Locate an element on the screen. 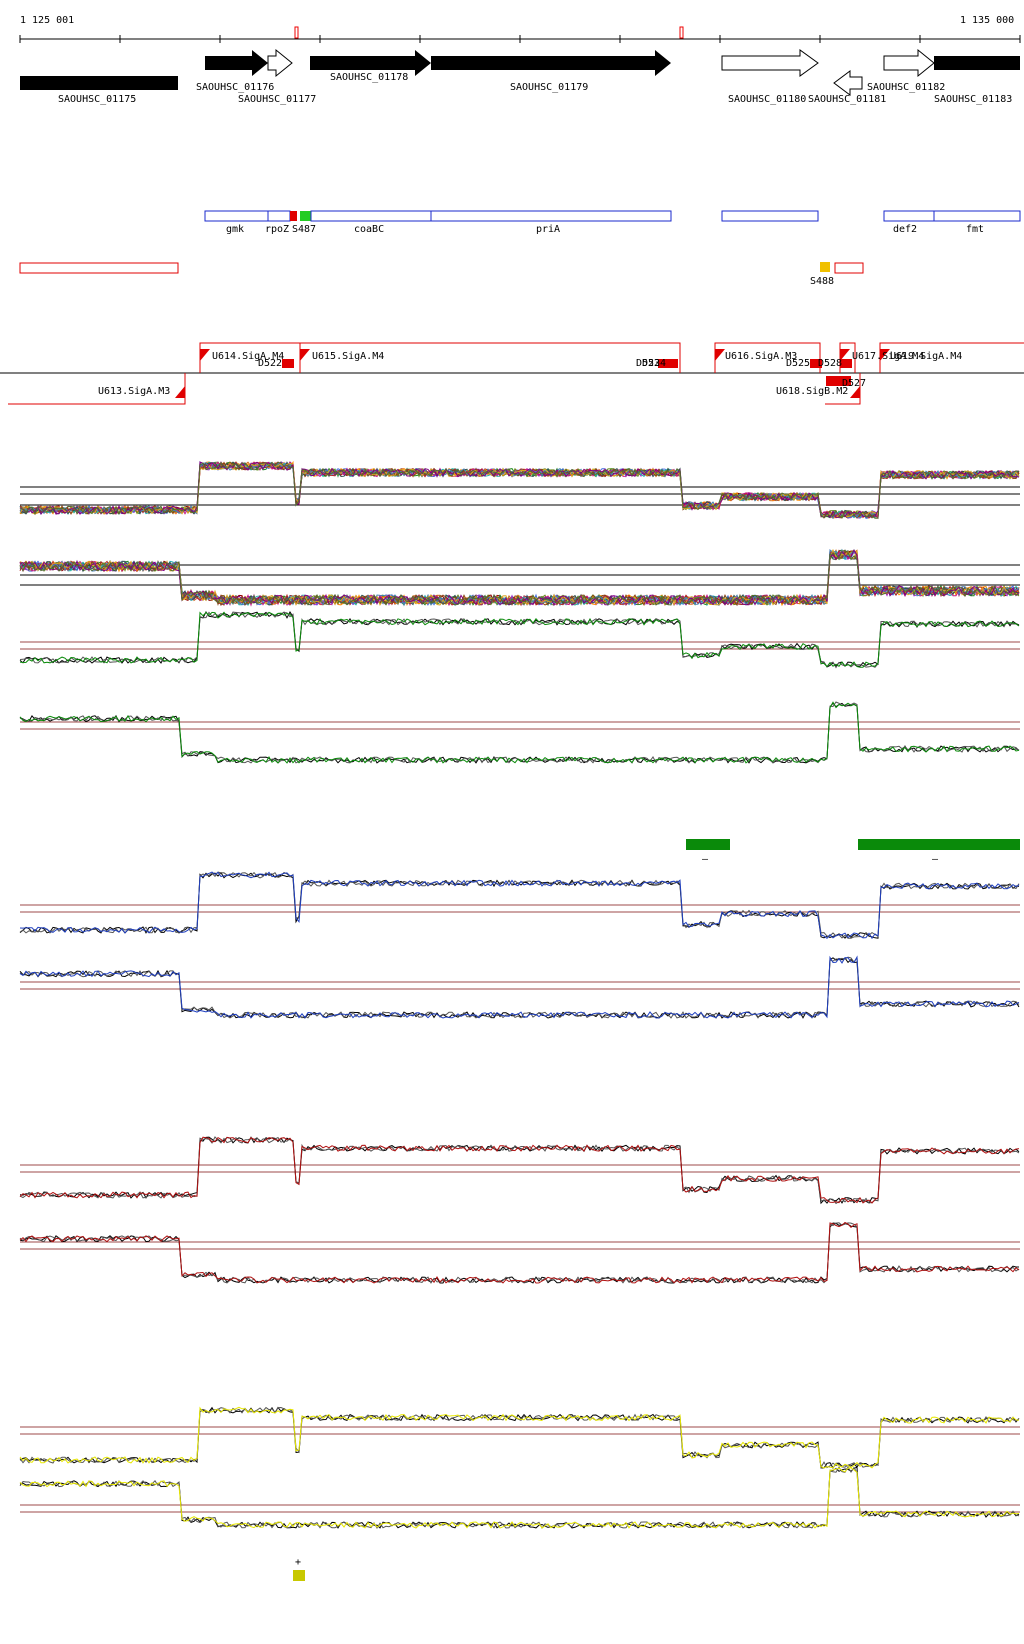 This screenshot has height=1644, width=1024. tu-label: U613.SigA.M3 is located at coordinates (134, 391).